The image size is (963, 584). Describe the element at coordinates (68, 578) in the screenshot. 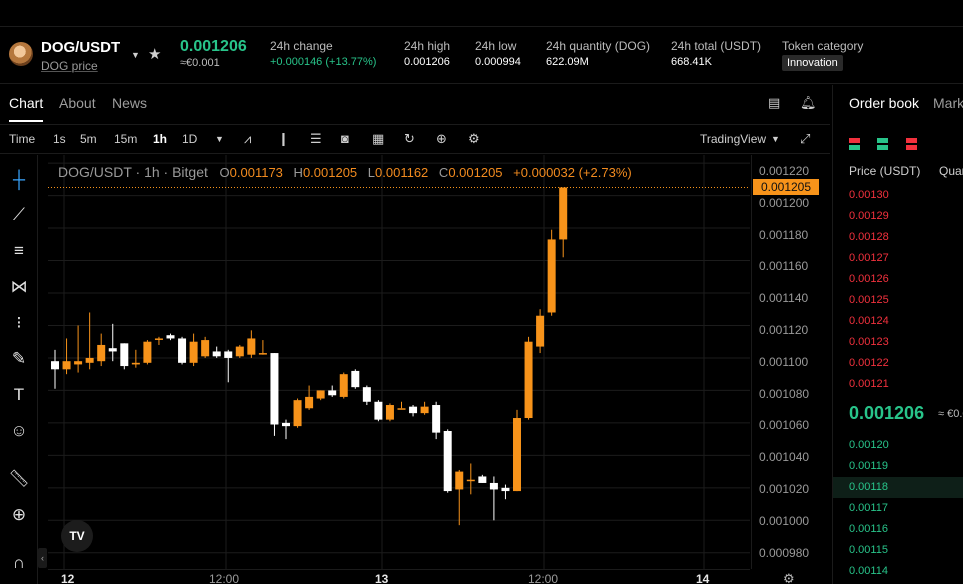

I see `time-tick: 12` at that location.